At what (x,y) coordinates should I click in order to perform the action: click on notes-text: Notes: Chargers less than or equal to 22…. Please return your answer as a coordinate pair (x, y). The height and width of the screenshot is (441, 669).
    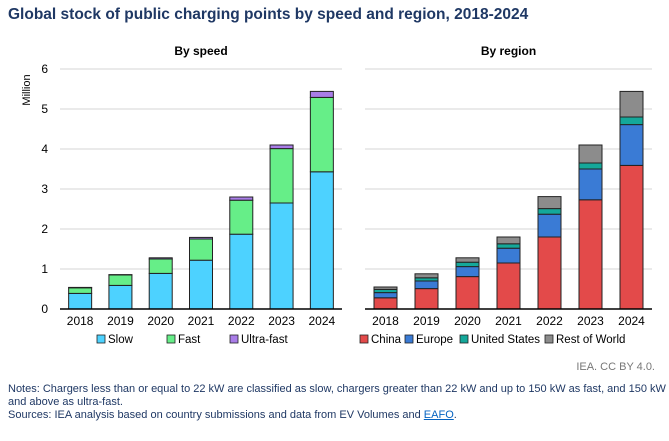
    Looking at the image, I should click on (337, 395).